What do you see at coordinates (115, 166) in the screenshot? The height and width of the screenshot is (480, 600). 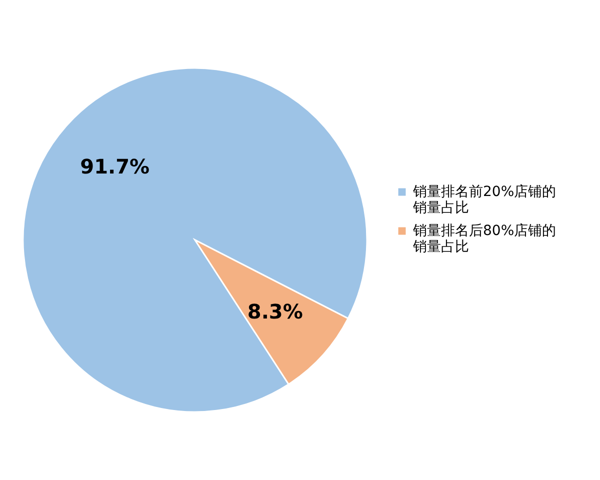 I see `data-label: 91.7%` at bounding box center [115, 166].